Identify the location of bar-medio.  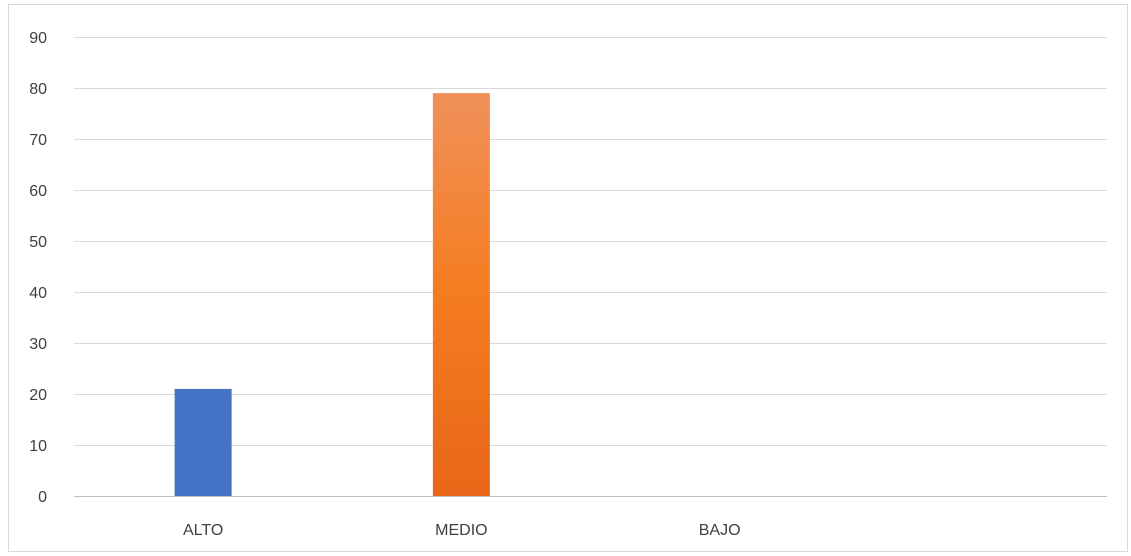
(461, 294).